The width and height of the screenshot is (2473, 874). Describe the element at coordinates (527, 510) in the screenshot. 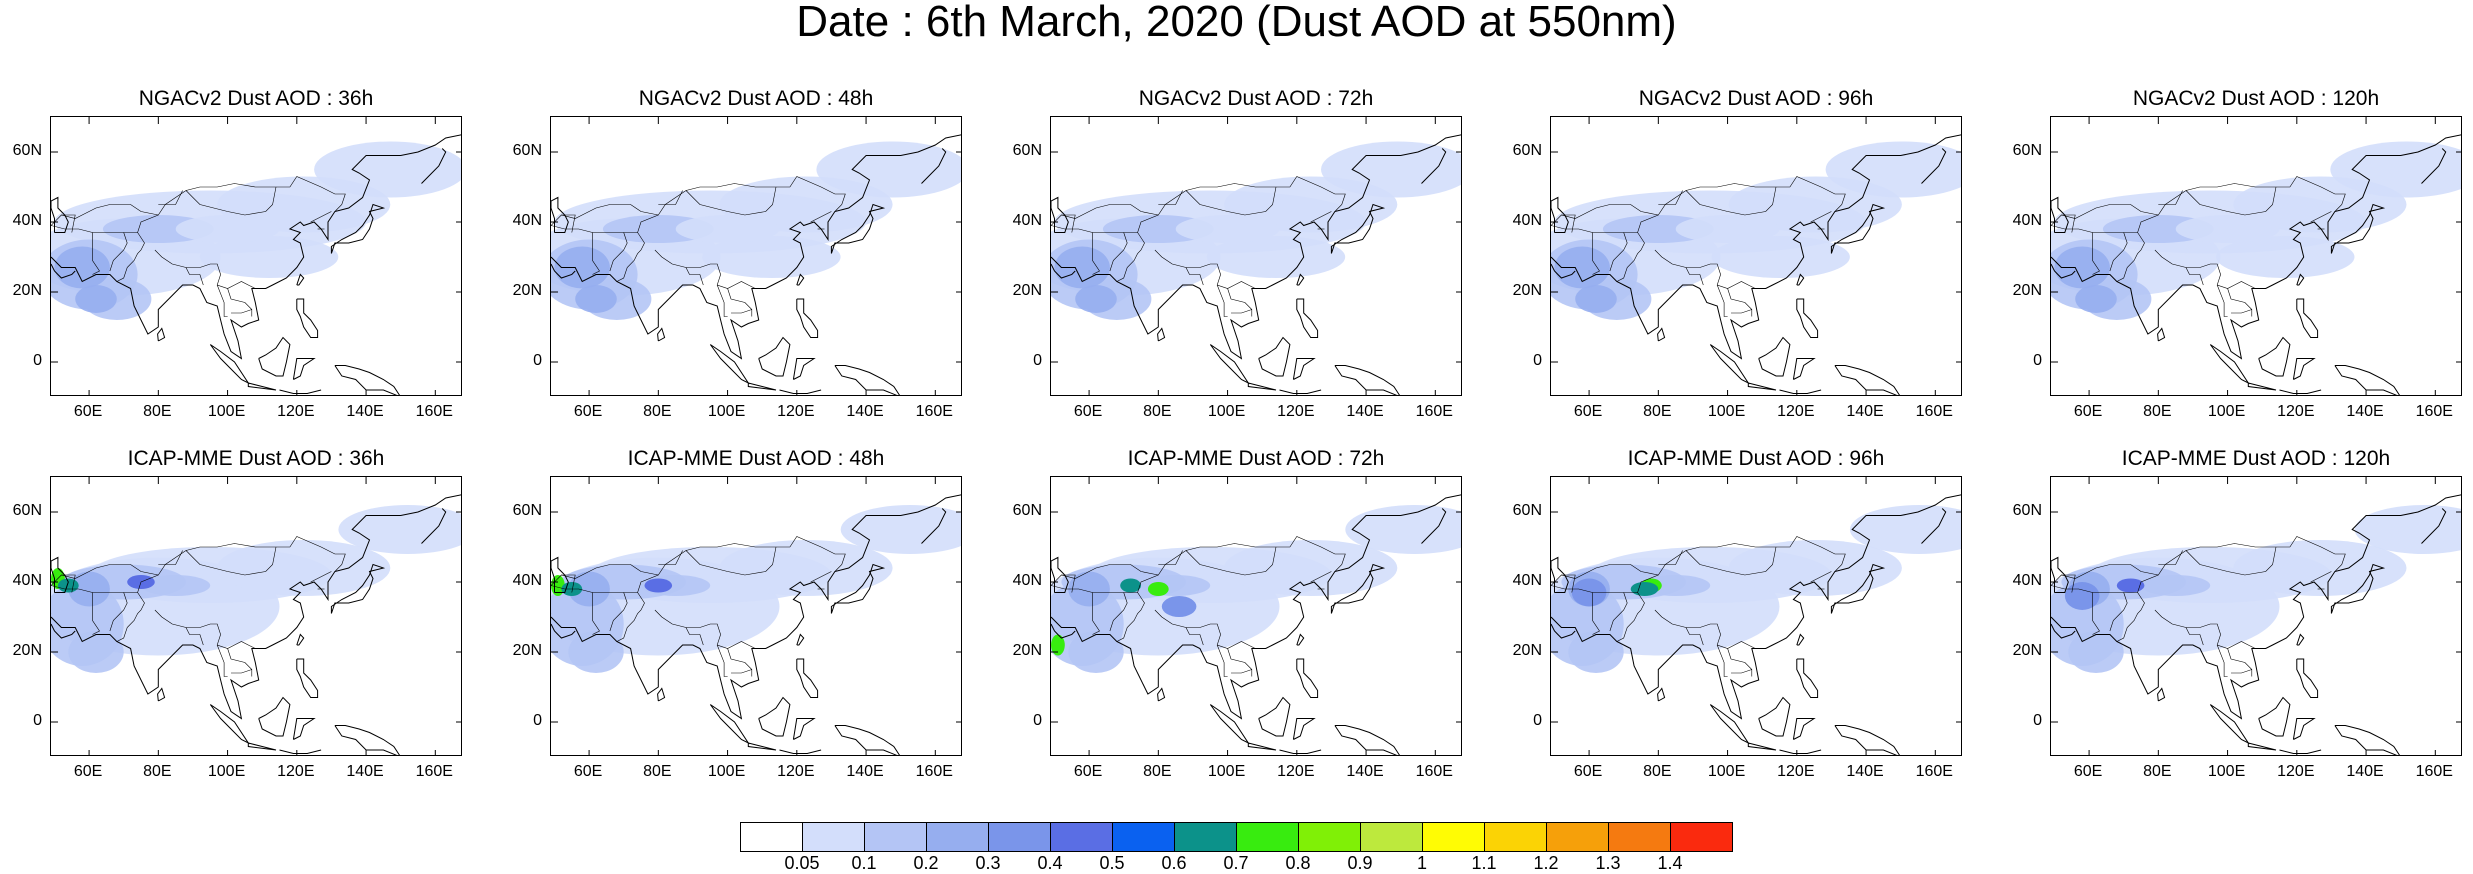

I see `lat-tick-label: 60N` at that location.